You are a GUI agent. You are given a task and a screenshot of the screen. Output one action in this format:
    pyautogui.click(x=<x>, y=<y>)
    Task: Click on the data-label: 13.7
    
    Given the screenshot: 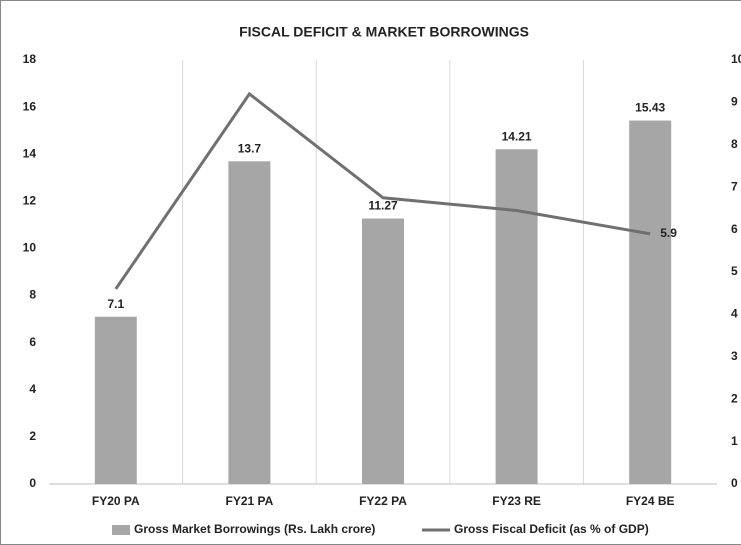 What is the action you would take?
    pyautogui.click(x=250, y=148)
    